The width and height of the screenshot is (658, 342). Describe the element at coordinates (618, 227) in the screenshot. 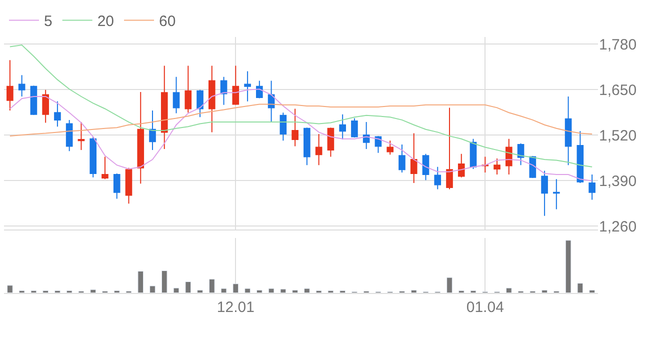

I see `y-tick-label: 1,260` at that location.